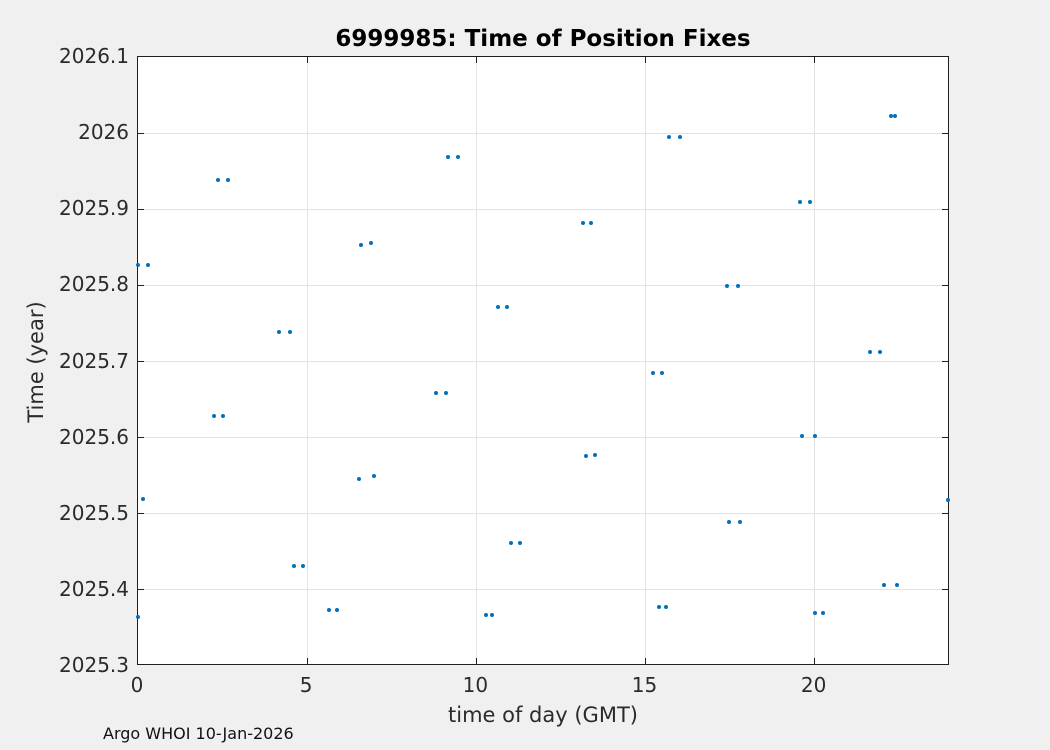  I want to click on y-axis-label: Time (year), so click(36, 362).